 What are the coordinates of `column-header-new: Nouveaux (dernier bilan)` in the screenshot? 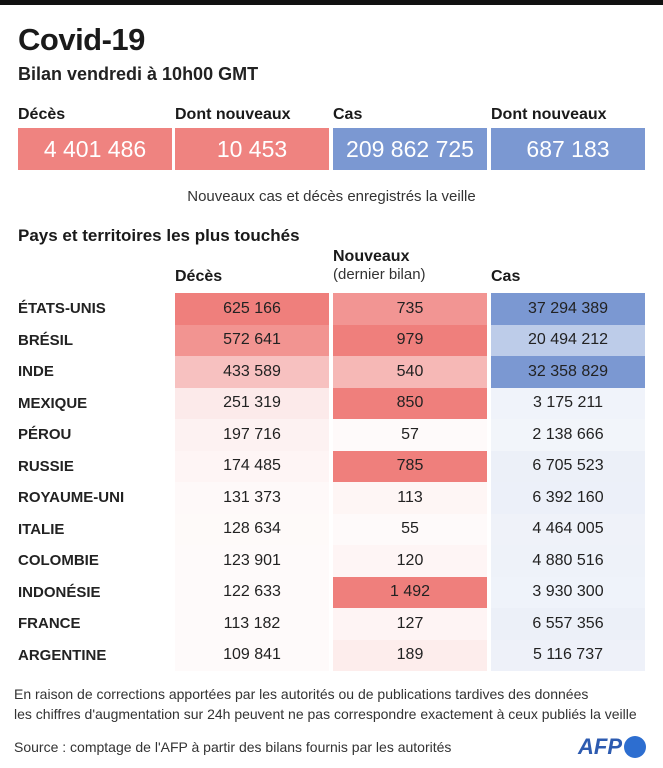 It's located at (379, 265).